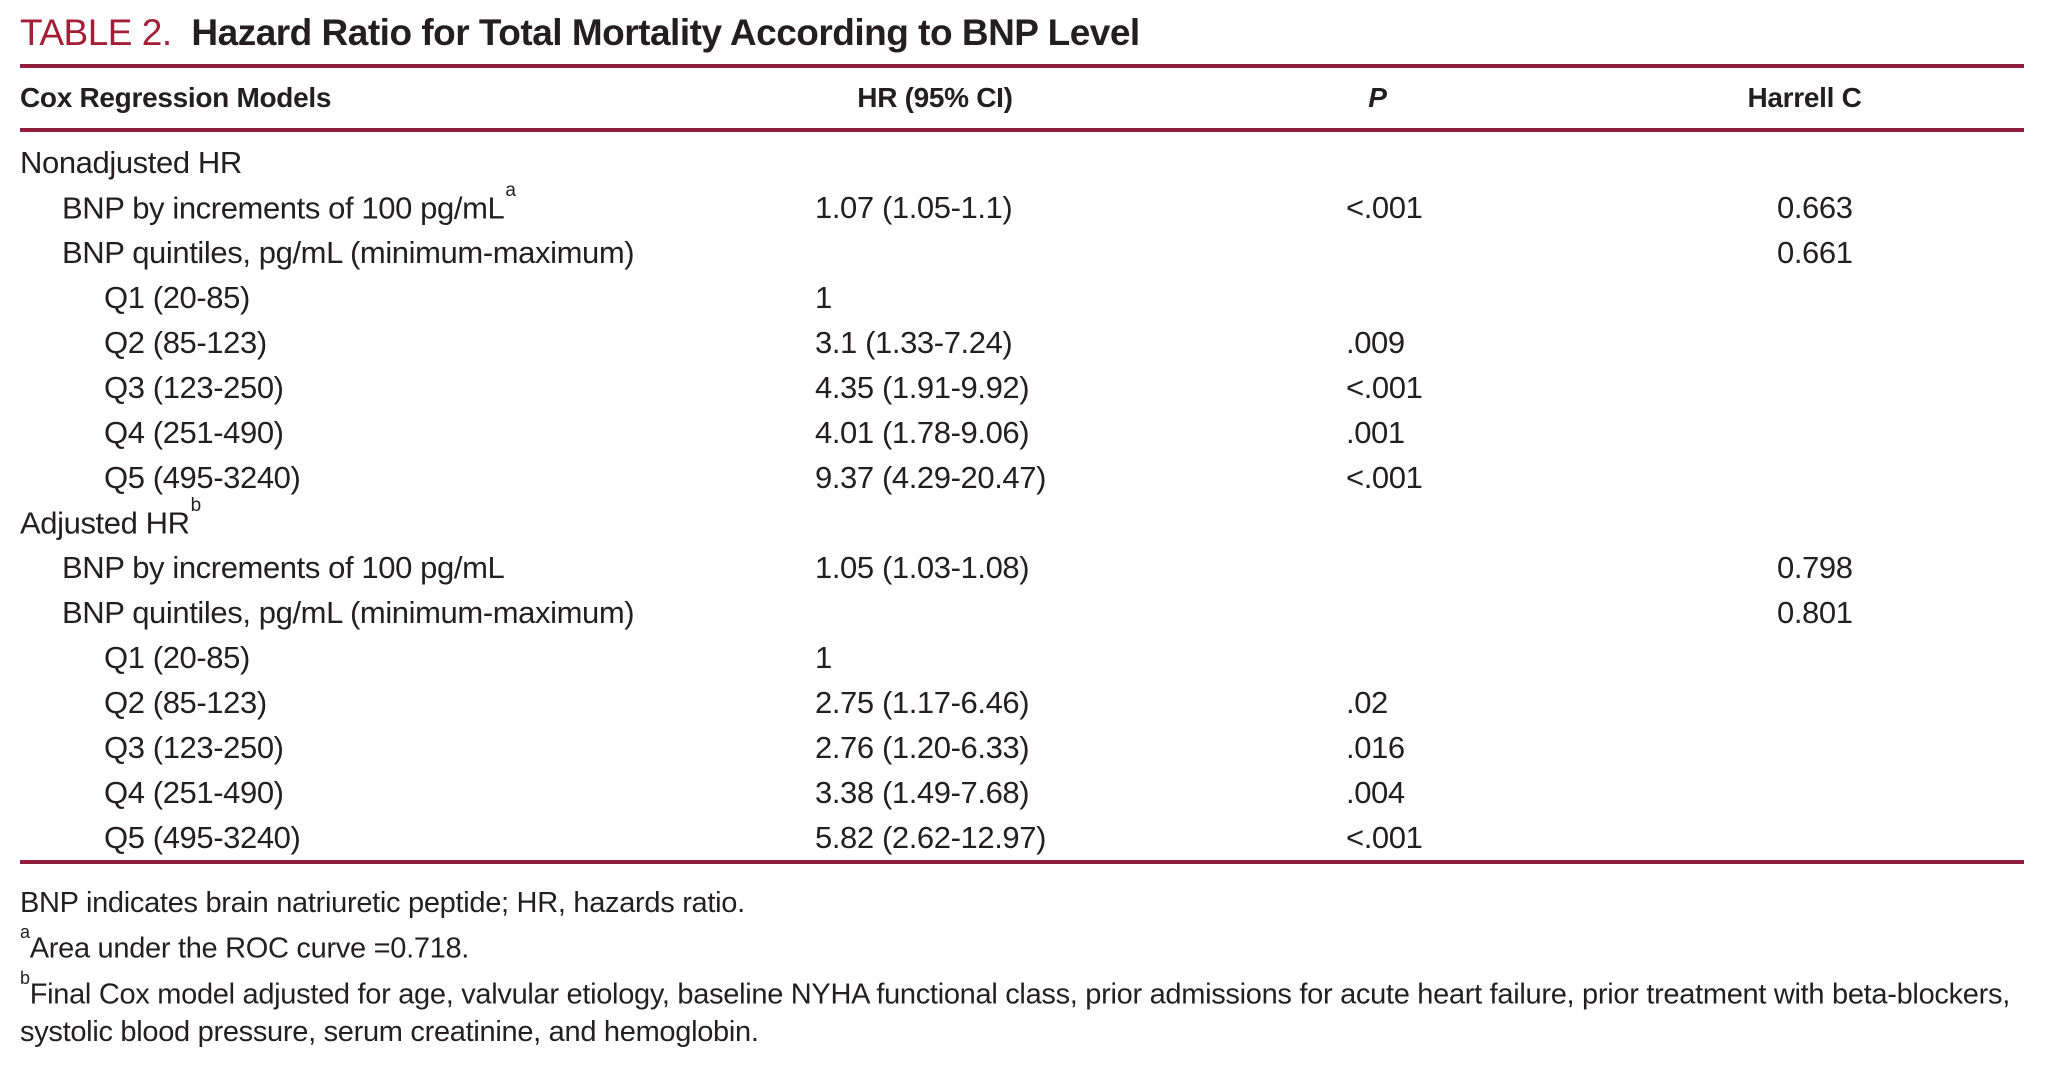 The image size is (2058, 1066). What do you see at coordinates (1815, 252) in the screenshot?
I see `harrell-c-value: 0.661` at bounding box center [1815, 252].